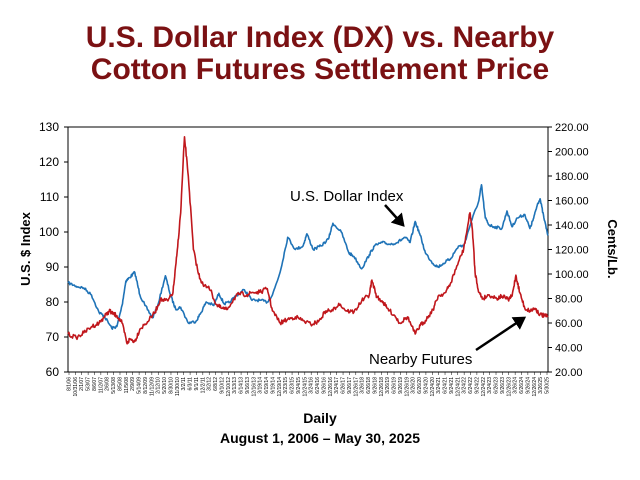  I want to click on x-tick-label: 3/23/15, so click(286, 385).